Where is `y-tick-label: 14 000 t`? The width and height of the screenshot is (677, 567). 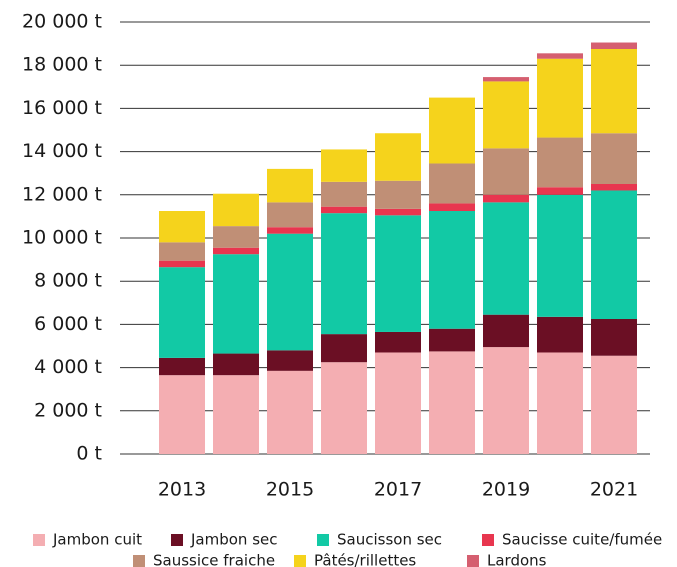
y-tick-label: 14 000 t is located at coordinates (62, 151).